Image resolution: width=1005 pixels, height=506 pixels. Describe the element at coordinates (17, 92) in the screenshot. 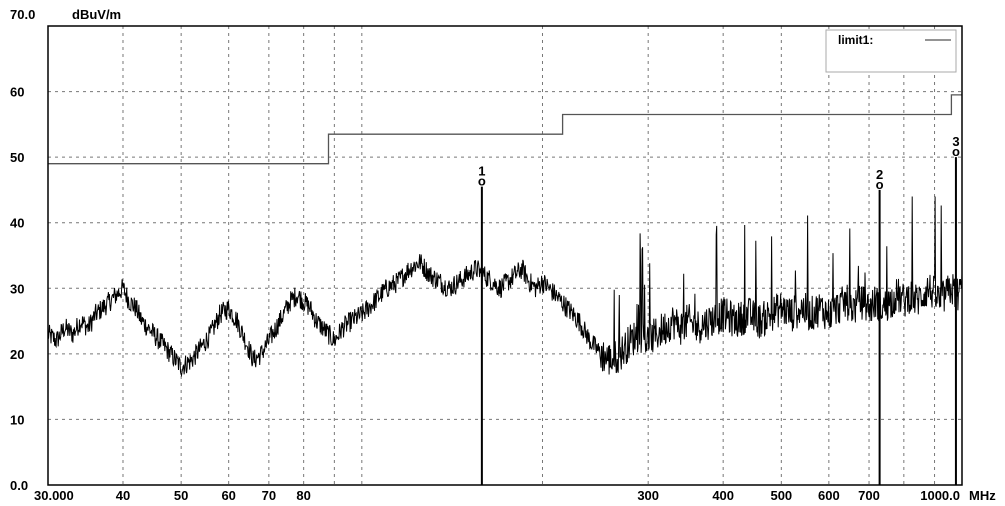

I see `y-tick-label: 60` at that location.